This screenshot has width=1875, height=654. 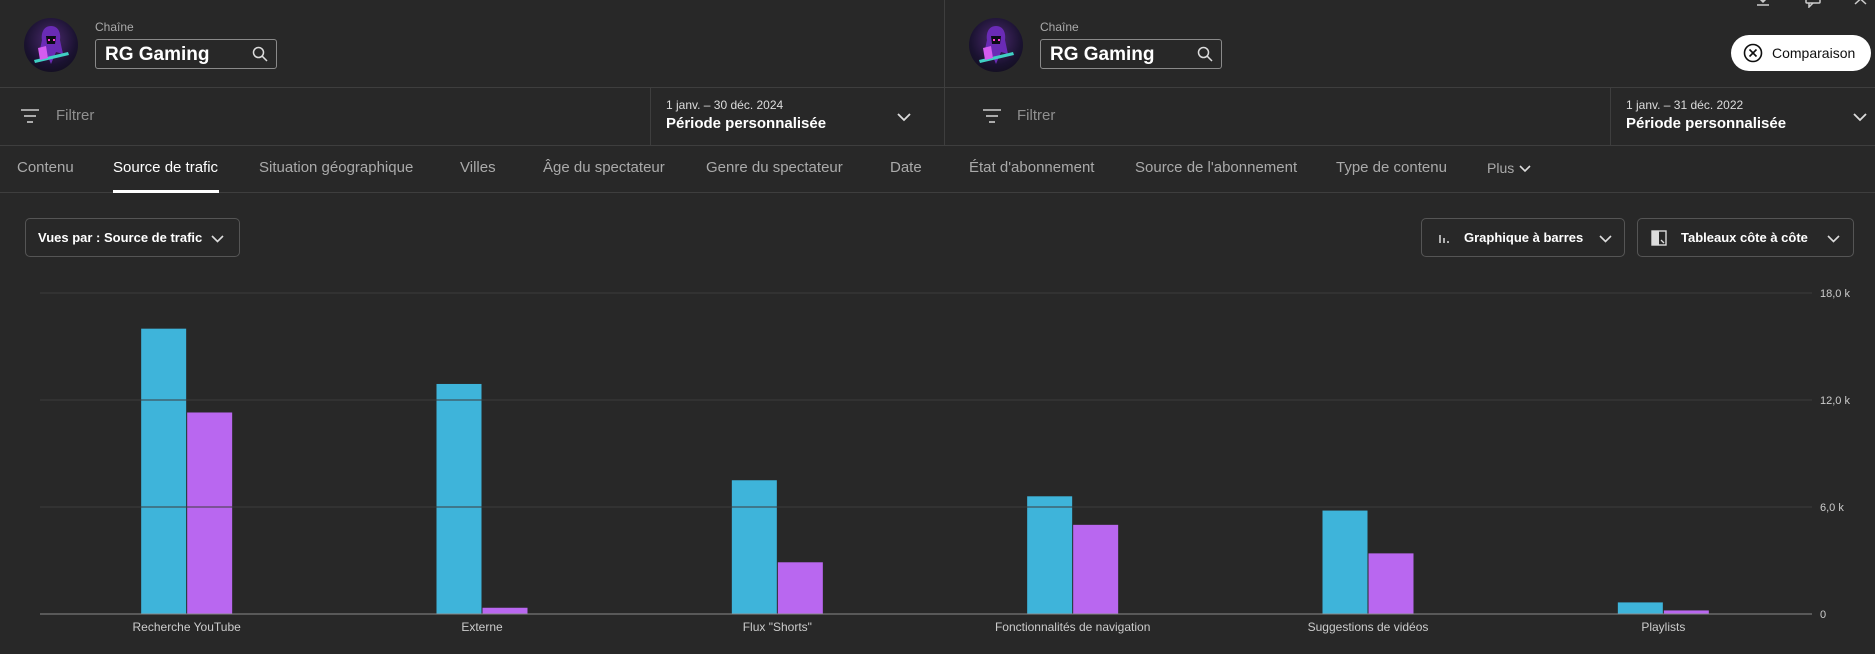 I want to click on tab-etat-abonnement: État d'abonnement, so click(x=1032, y=167).